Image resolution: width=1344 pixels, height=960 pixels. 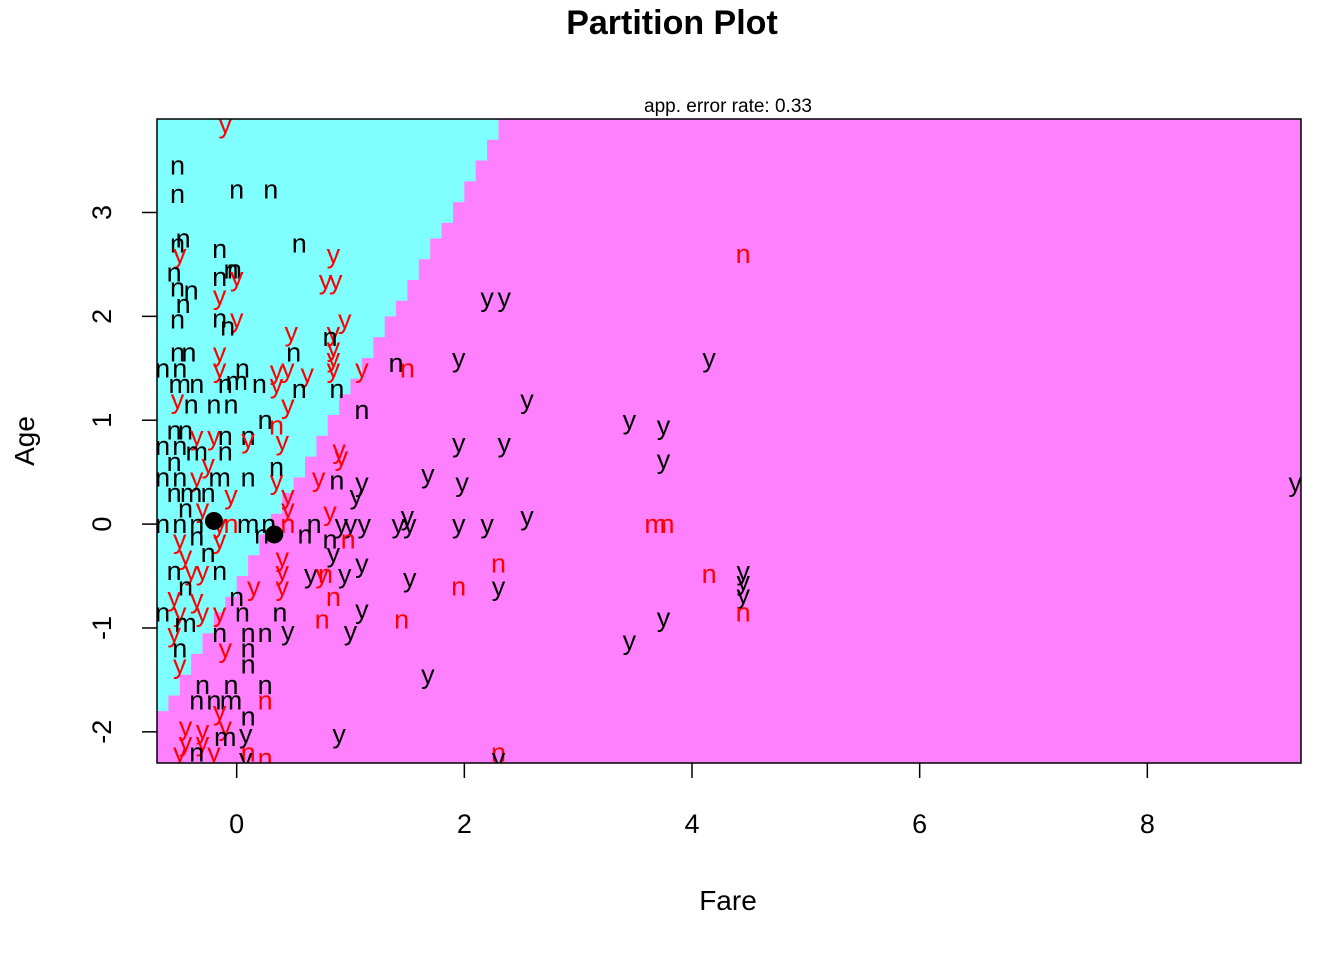 What do you see at coordinates (728, 106) in the screenshot?
I see `chart-subtitle: app. error rate: 0.33` at bounding box center [728, 106].